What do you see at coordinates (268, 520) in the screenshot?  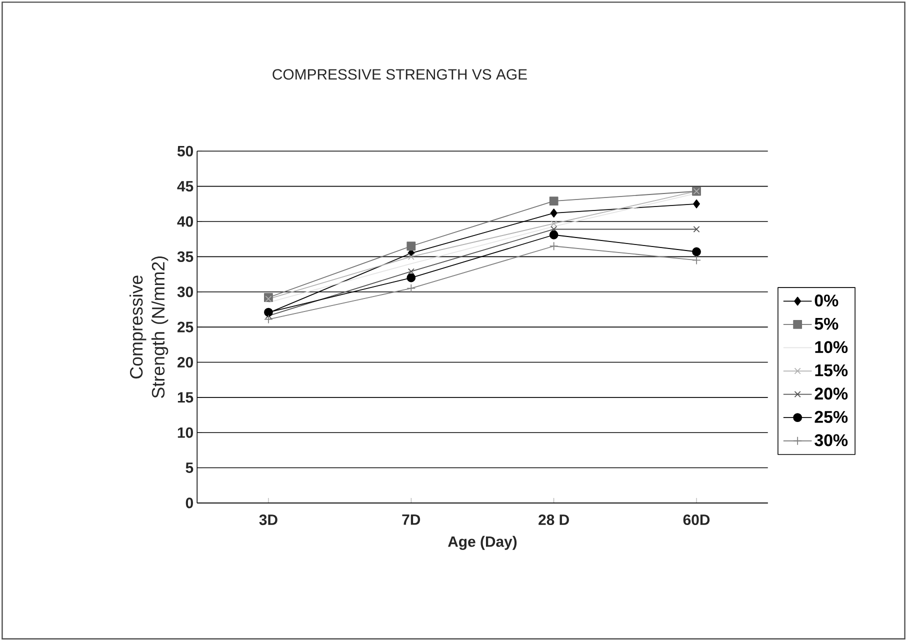 I see `x-tick-label: 3D` at bounding box center [268, 520].